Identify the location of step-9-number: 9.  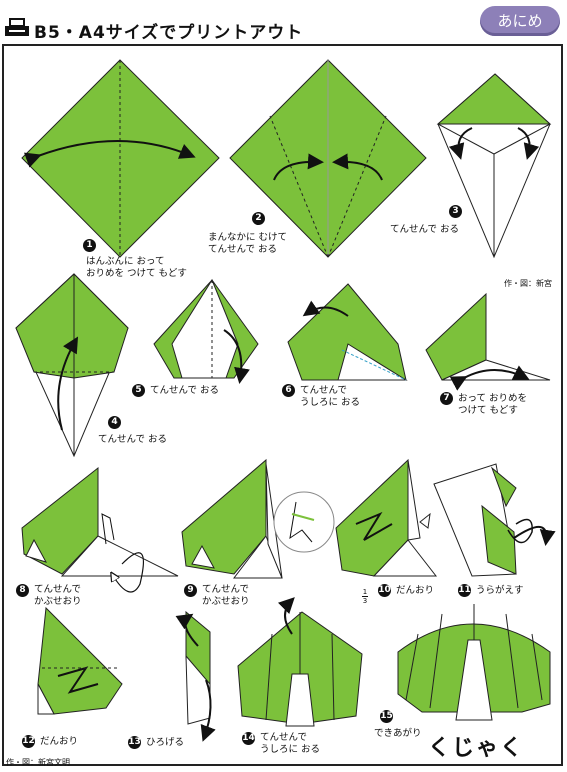
(190, 590).